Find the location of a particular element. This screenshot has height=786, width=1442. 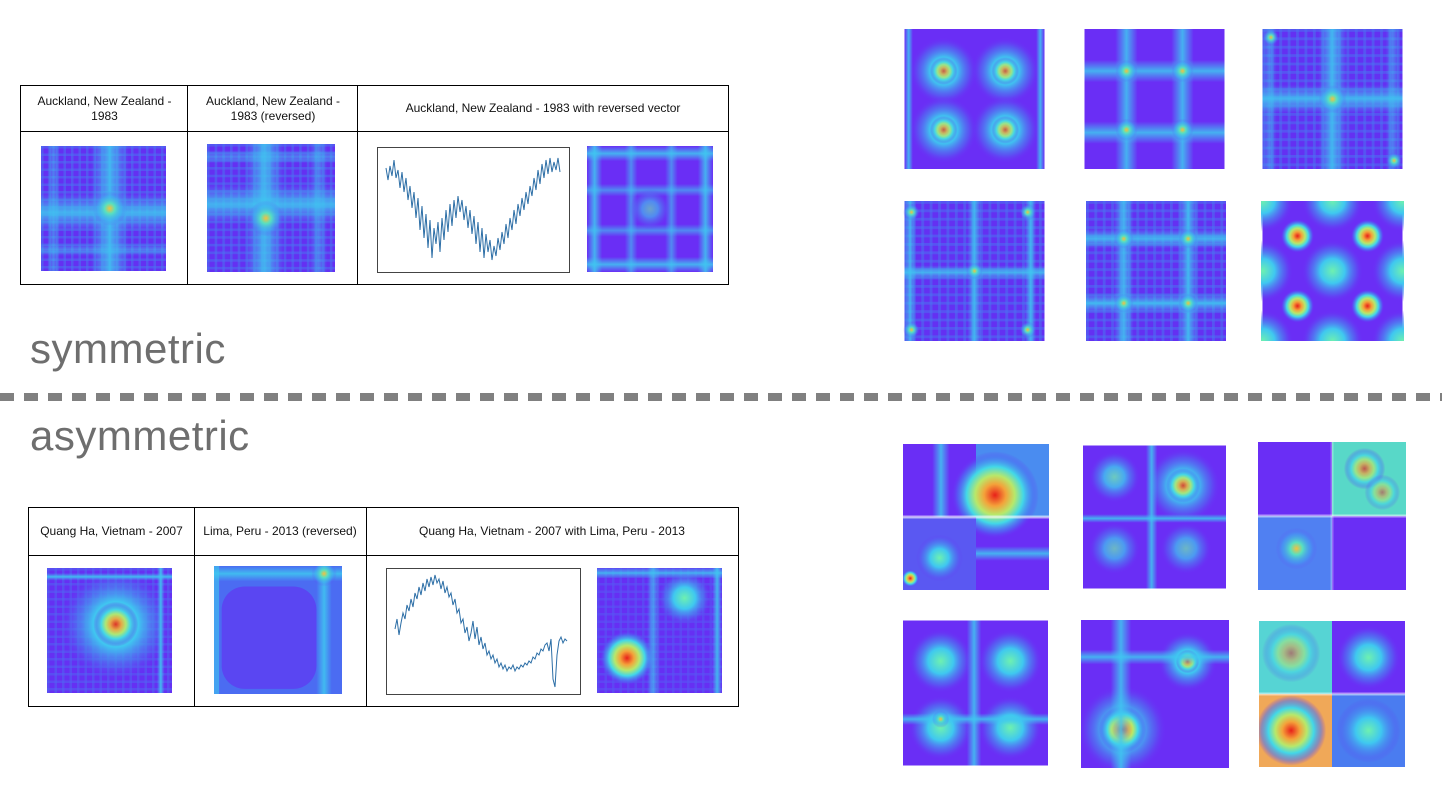

lima-reversed-heatmap is located at coordinates (278, 630).